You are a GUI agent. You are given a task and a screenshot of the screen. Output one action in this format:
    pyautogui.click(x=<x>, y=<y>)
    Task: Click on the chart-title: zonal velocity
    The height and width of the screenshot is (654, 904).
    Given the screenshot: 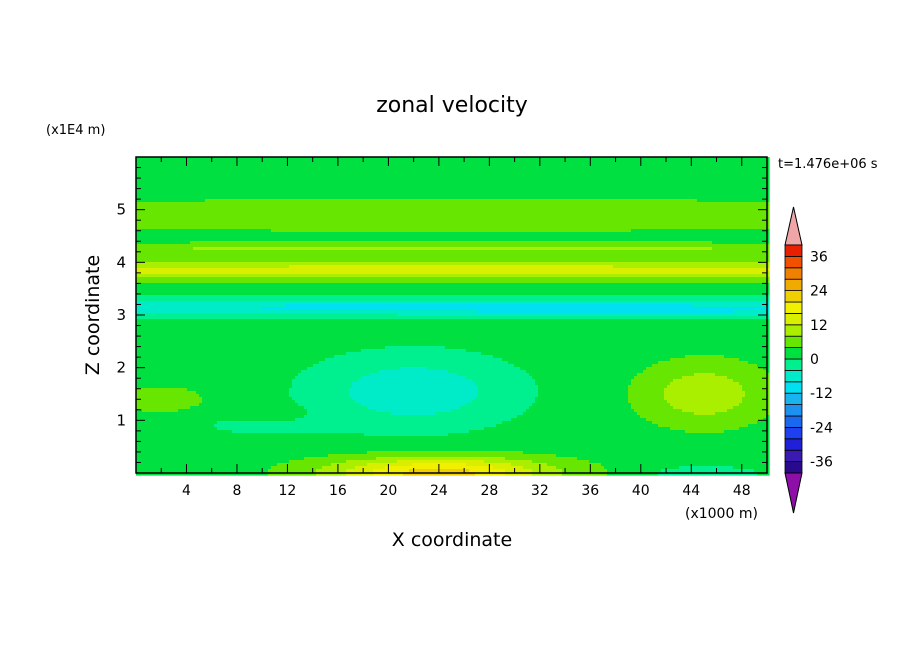 What is the action you would take?
    pyautogui.click(x=452, y=105)
    